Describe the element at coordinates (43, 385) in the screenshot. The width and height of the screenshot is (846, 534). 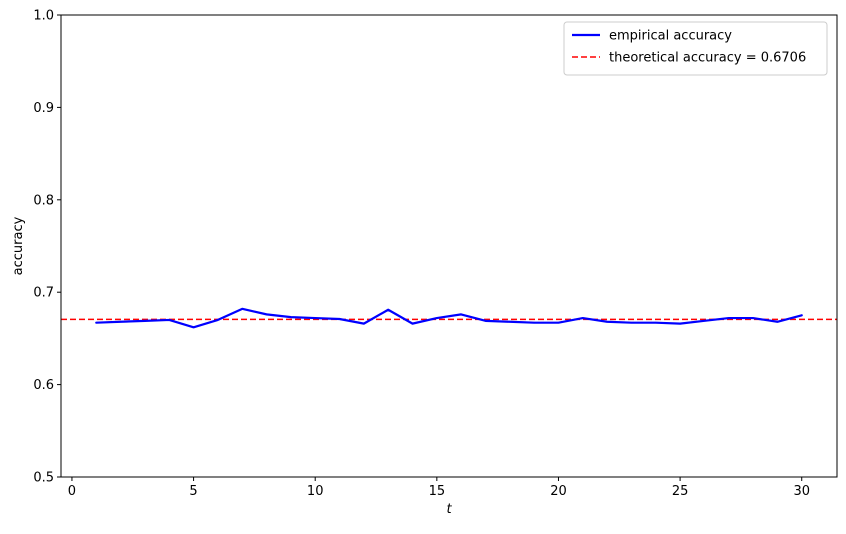
I see `y-tick-label: 0.6` at that location.